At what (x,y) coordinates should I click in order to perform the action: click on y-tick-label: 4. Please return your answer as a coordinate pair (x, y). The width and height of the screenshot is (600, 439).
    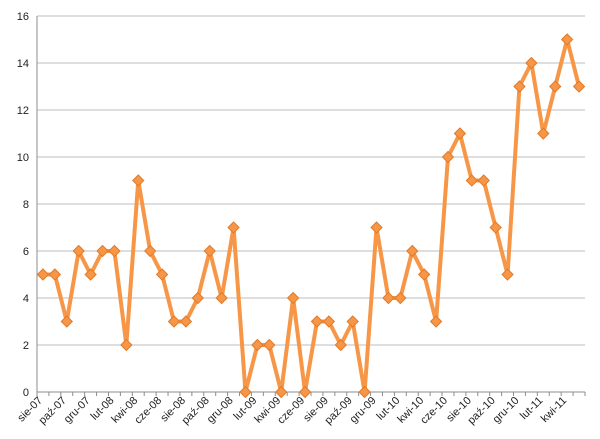
    Looking at the image, I should click on (26, 299).